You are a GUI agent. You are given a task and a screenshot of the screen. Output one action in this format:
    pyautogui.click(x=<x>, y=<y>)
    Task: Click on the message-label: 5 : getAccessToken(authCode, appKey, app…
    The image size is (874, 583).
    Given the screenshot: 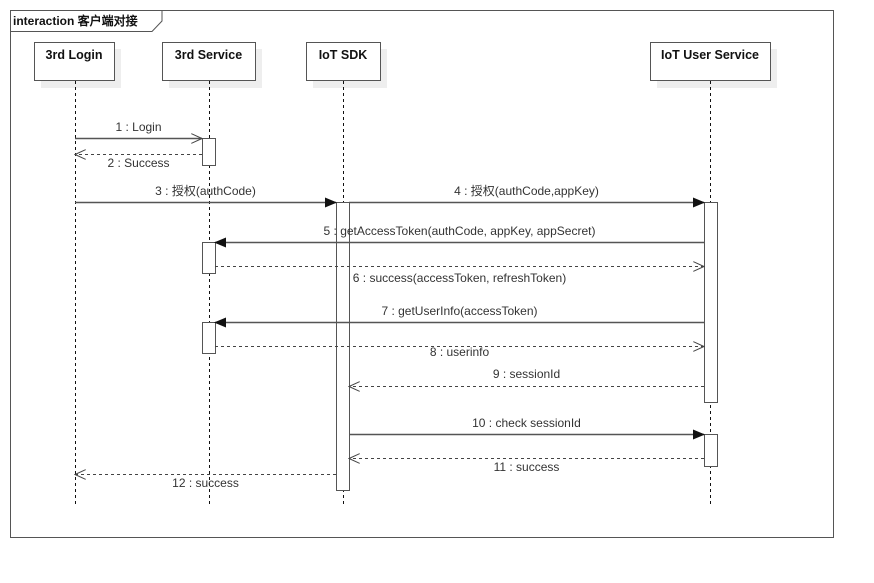 What is the action you would take?
    pyautogui.click(x=460, y=231)
    